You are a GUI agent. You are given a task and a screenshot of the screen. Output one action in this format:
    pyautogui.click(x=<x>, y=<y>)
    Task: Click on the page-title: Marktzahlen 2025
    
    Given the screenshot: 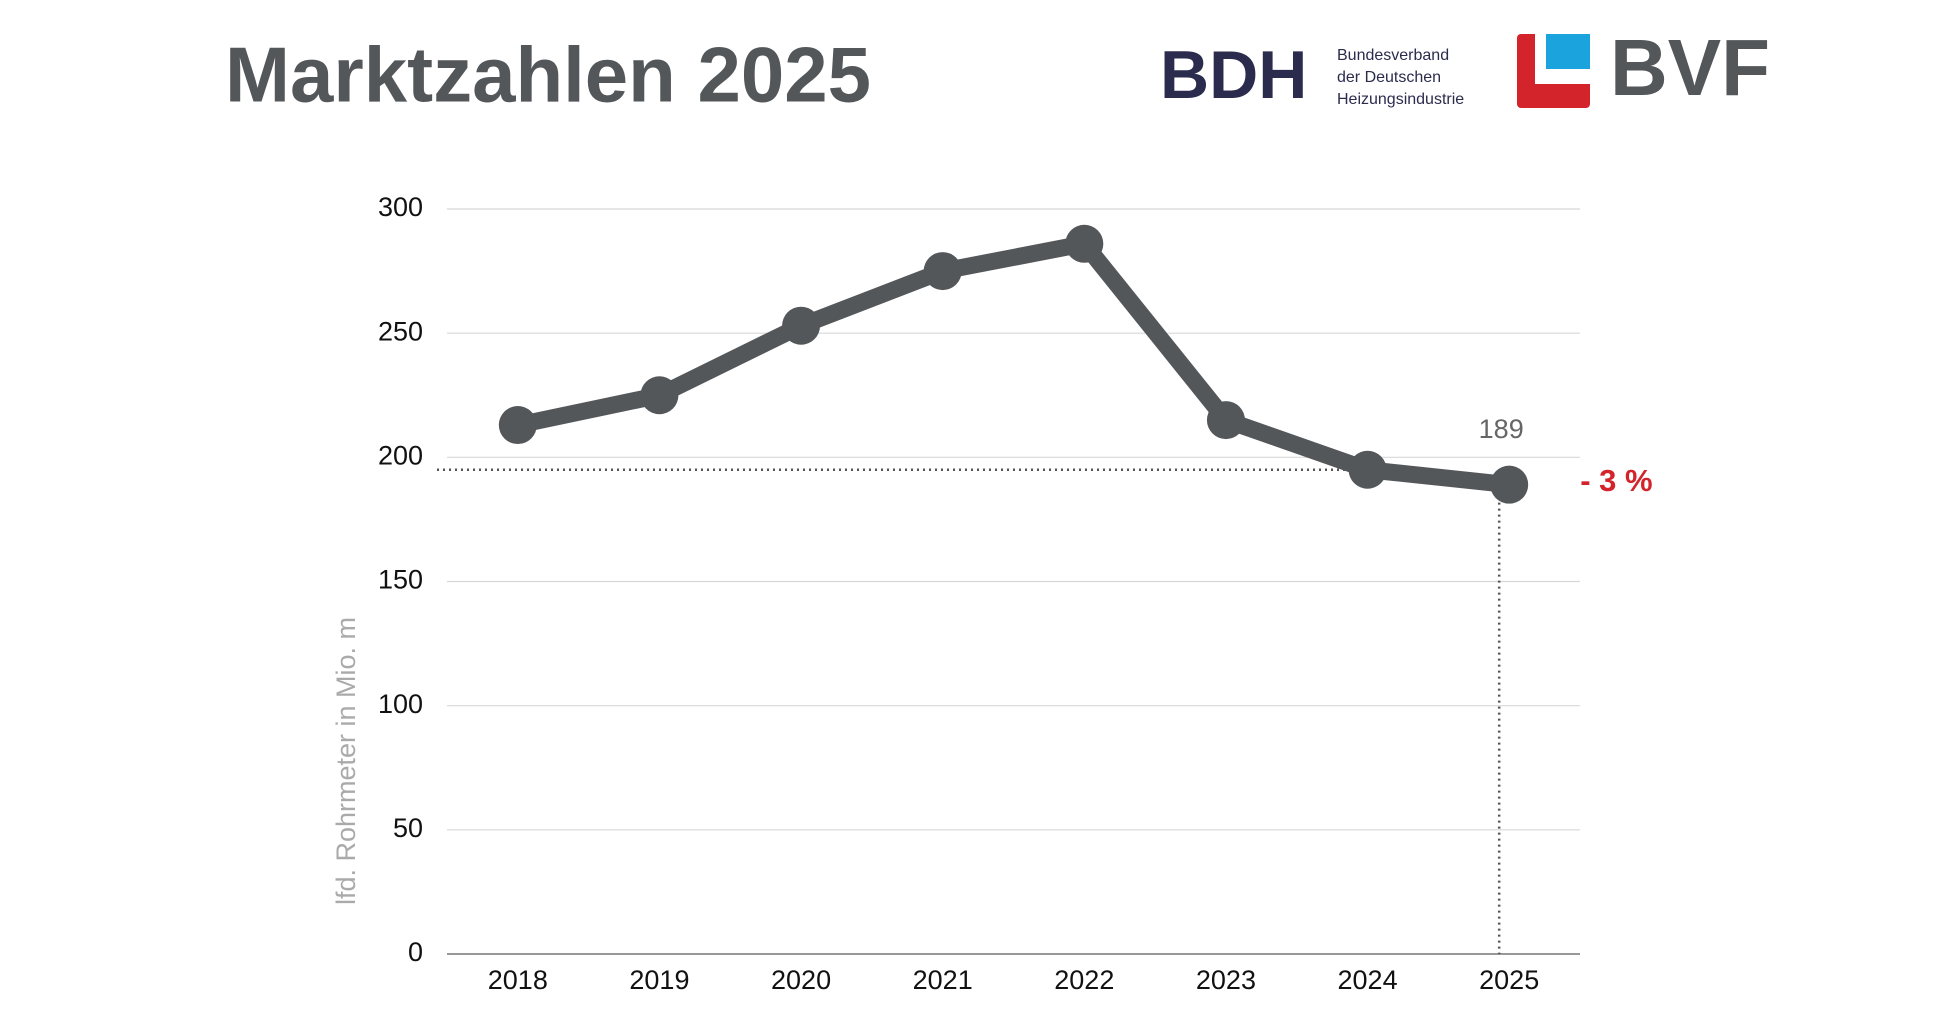 What is the action you would take?
    pyautogui.click(x=548, y=75)
    